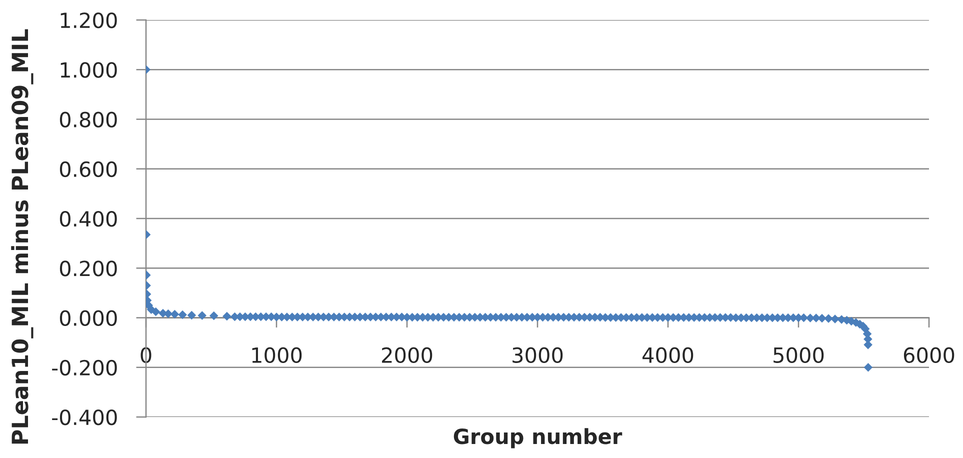 The image size is (963, 458). I want to click on y-axis-title: PLean10_MIL minus PLean09_MIL, so click(22, 236).